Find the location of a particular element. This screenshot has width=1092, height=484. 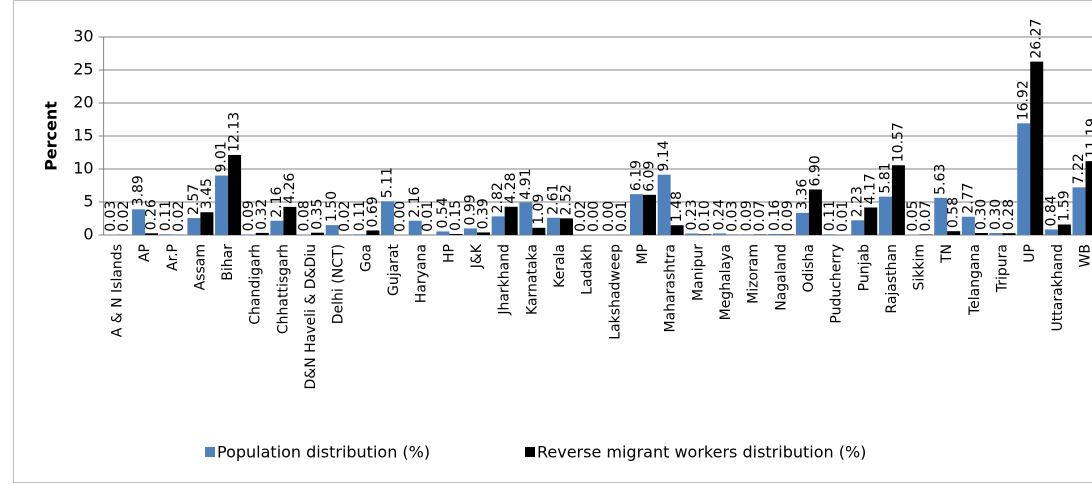

data-label: 0.05 is located at coordinates (913, 215).